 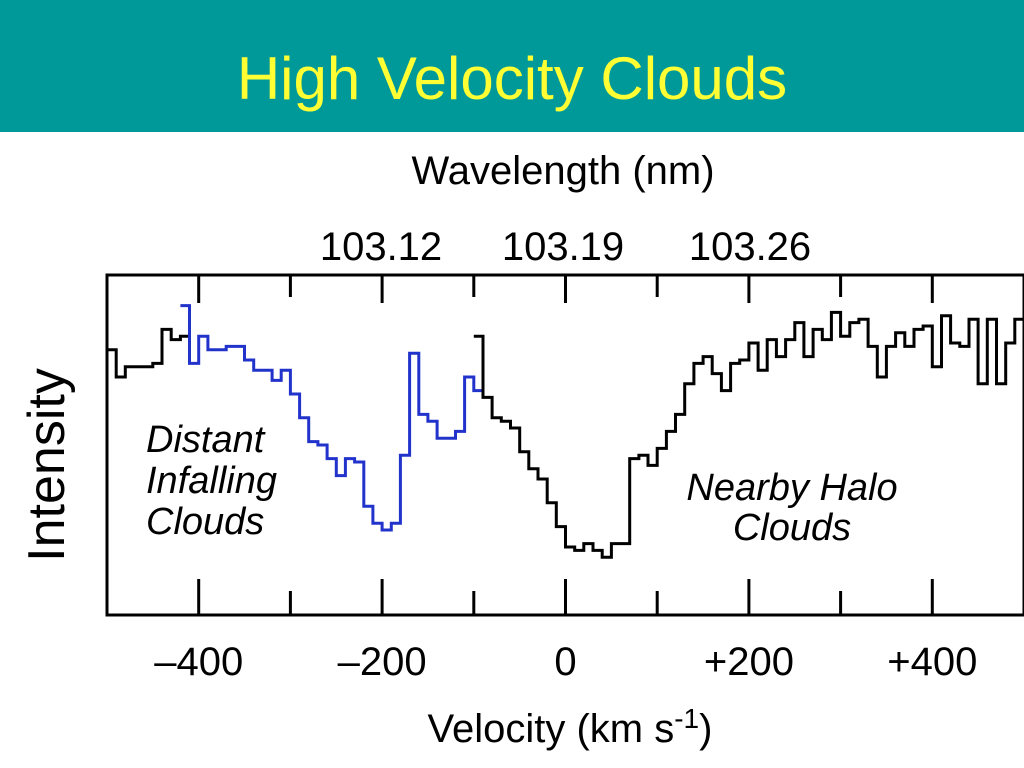 I want to click on annotation-nearby-halo: Nearby Halo, so click(x=791, y=488).